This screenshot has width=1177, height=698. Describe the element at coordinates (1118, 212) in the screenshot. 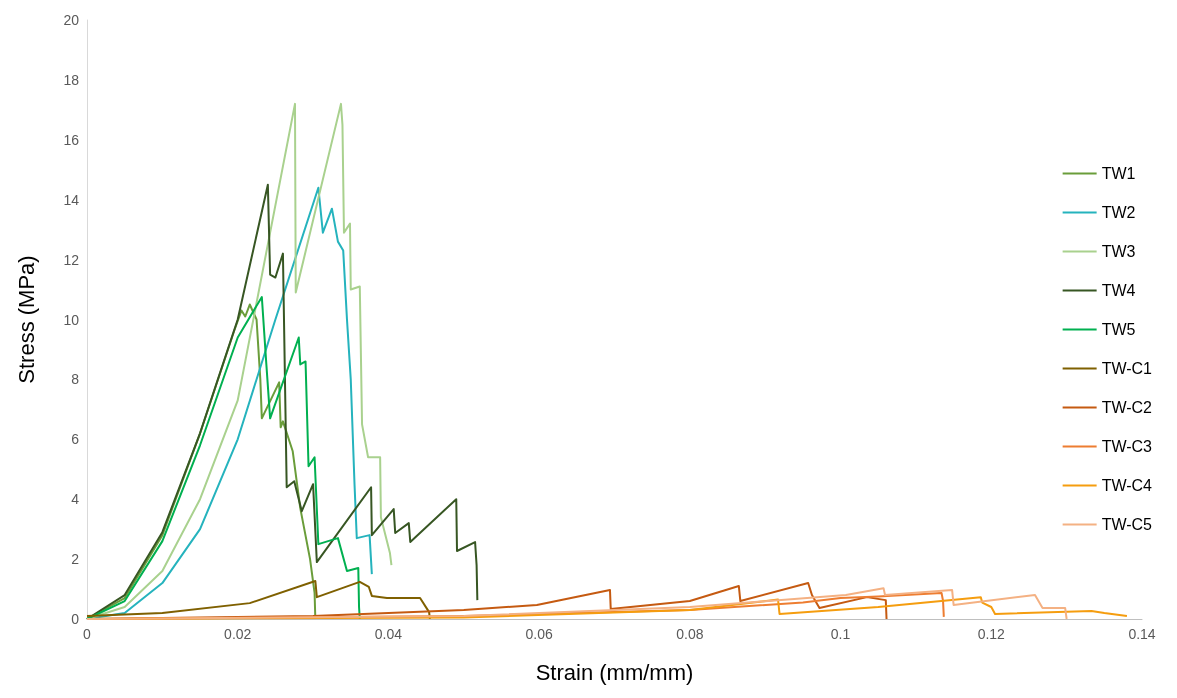

I see `legend-label: TW2` at that location.